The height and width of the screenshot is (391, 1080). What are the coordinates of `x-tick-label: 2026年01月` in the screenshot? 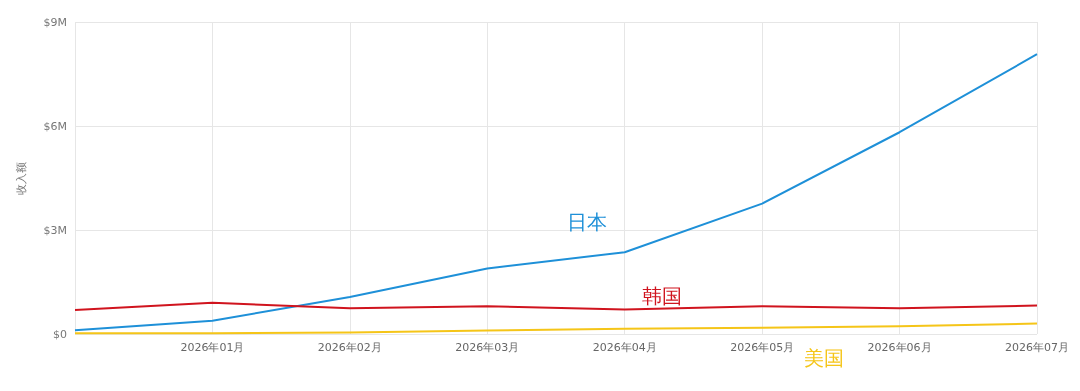 It's located at (212, 347).